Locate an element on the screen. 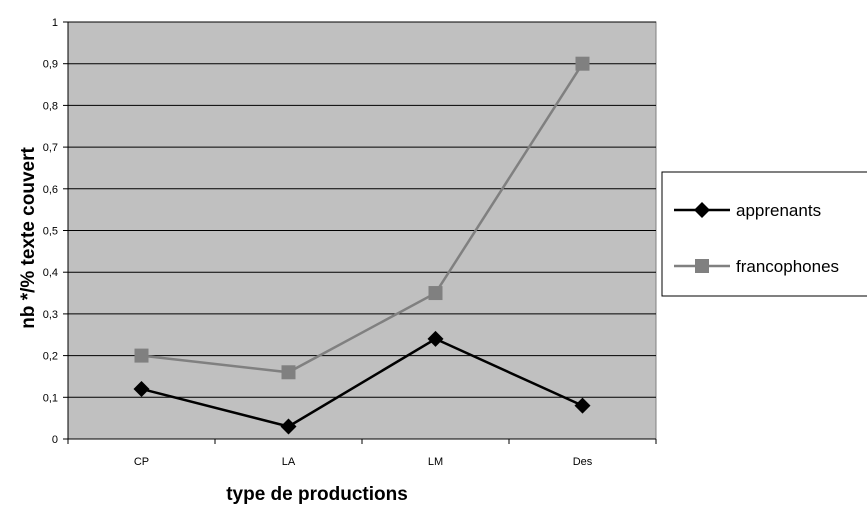  y-tick-label: 0,7 is located at coordinates (50, 148).